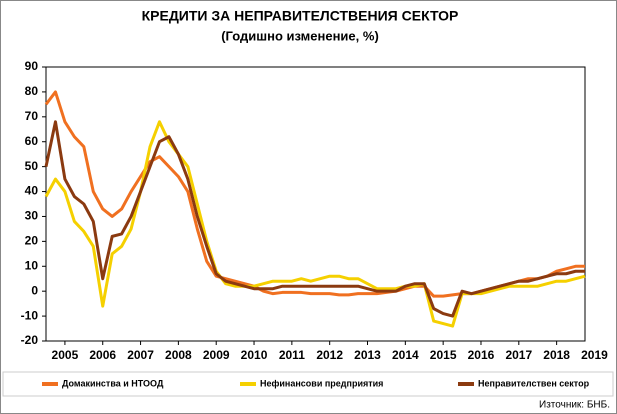  I want to click on x-tick-label: 2014, so click(405, 355).